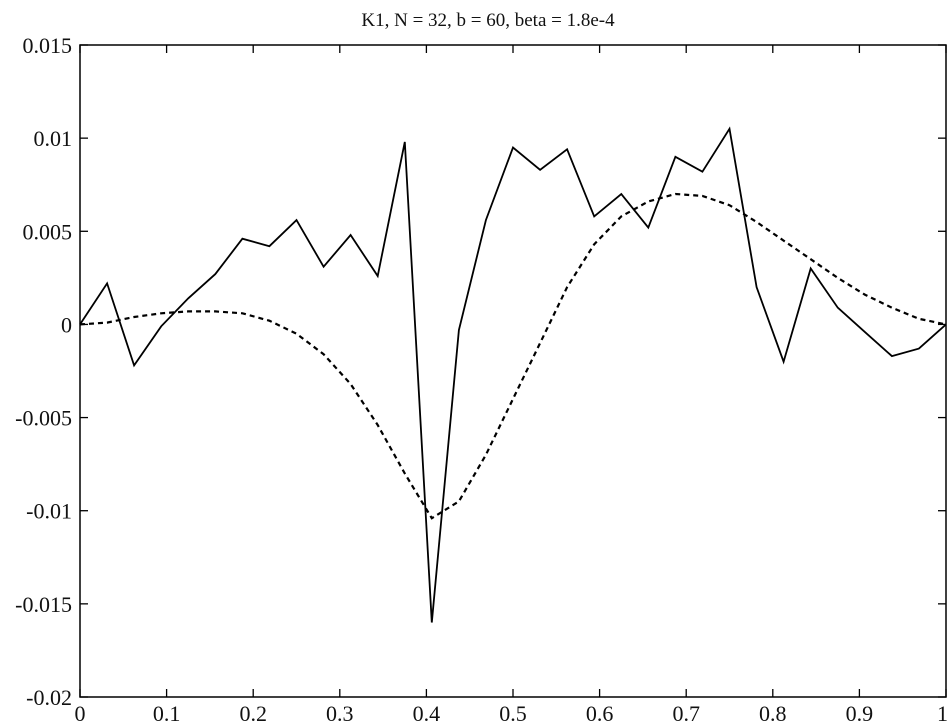 This screenshot has width=950, height=726. What do you see at coordinates (340, 713) in the screenshot?
I see `x-tick-label: 0.3` at bounding box center [340, 713].